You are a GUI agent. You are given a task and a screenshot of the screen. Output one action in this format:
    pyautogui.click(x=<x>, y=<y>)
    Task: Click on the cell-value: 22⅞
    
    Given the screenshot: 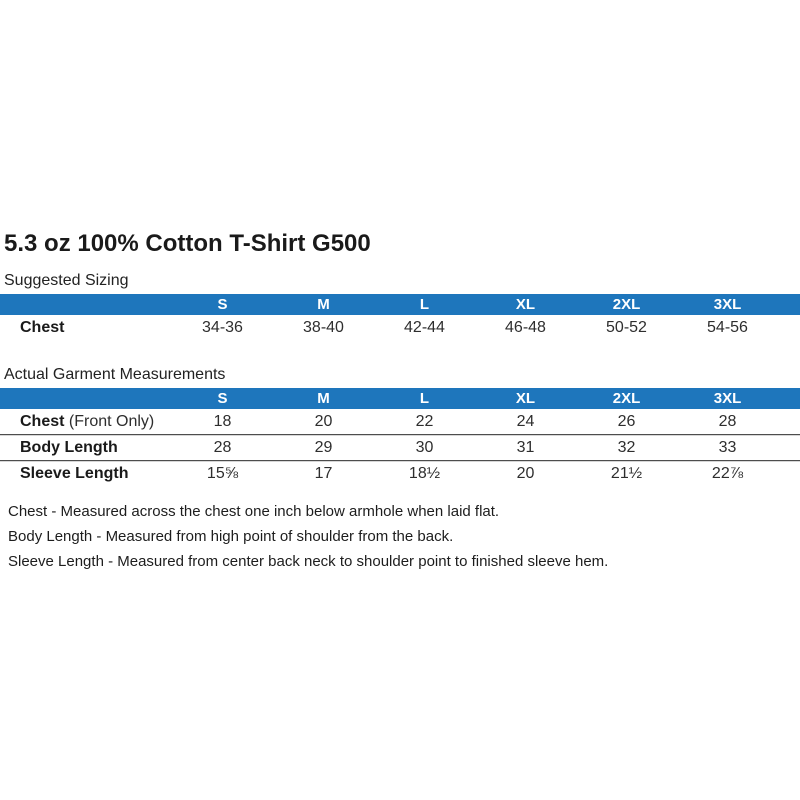 What is the action you would take?
    pyautogui.click(x=727, y=473)
    